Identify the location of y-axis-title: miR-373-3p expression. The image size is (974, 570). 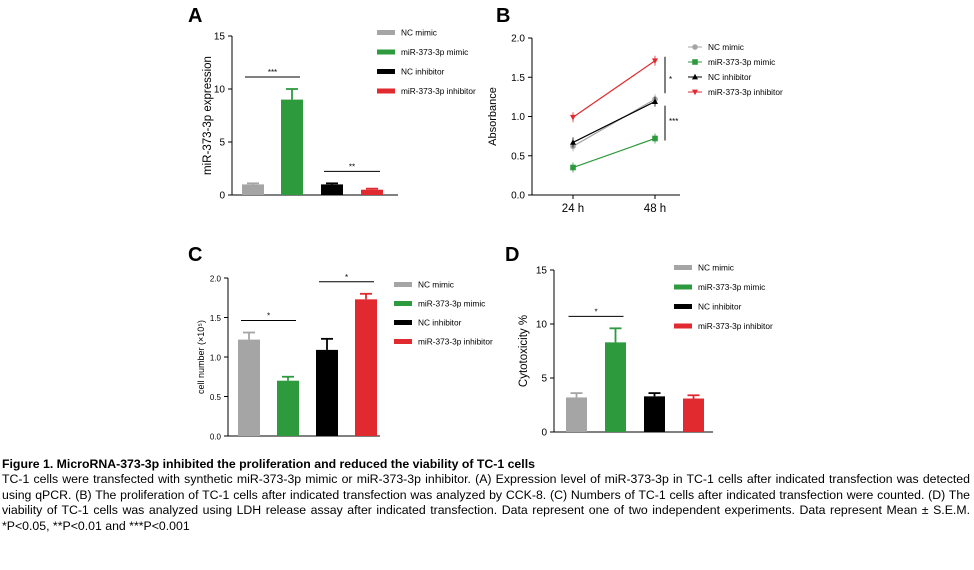
(208, 115).